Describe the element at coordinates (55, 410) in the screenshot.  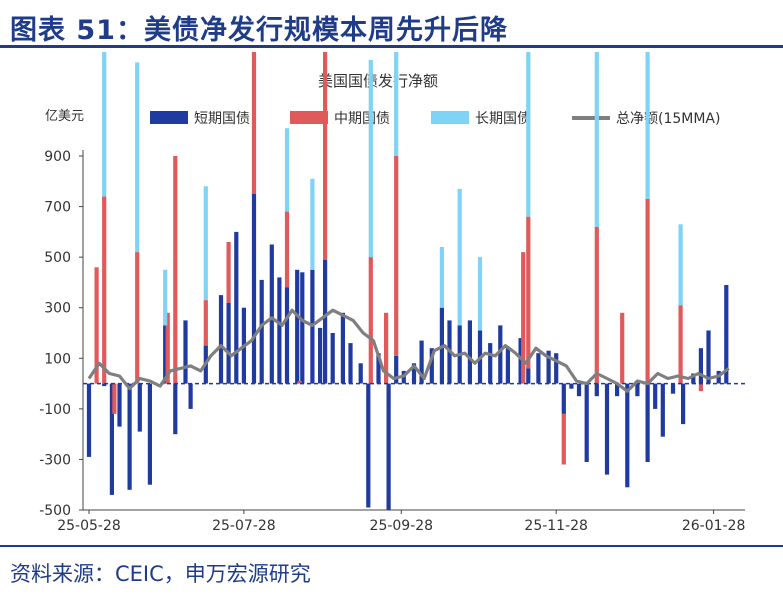
I see `y-tick-label: -100` at that location.